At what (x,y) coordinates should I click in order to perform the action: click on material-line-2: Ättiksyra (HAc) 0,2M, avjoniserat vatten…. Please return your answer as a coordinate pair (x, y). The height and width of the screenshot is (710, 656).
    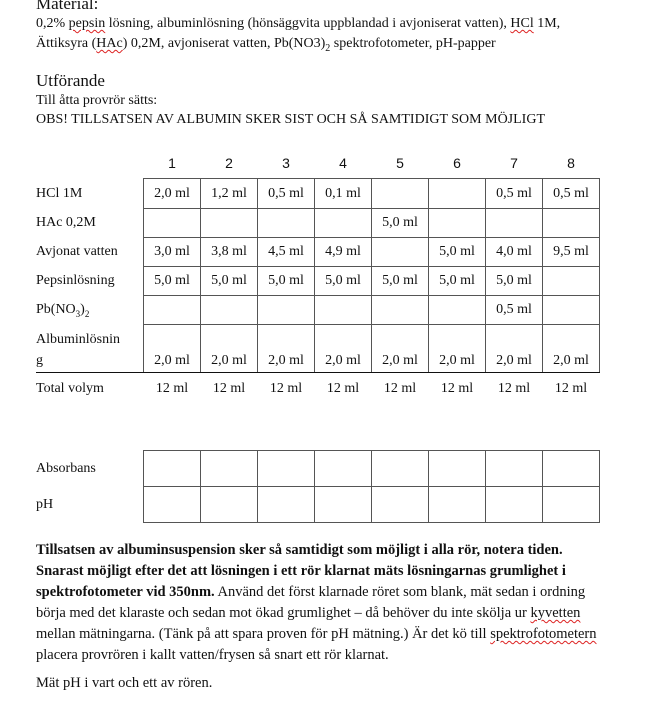
    Looking at the image, I should click on (266, 45).